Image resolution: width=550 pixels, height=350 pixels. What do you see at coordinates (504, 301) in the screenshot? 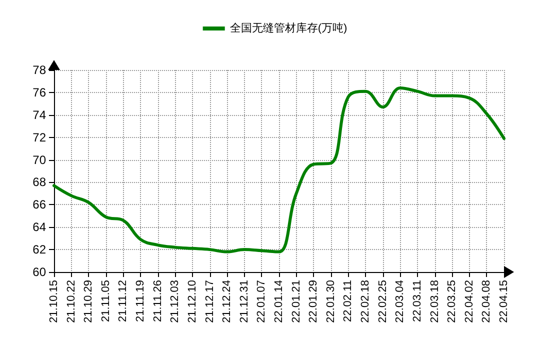
I see `x-tick-label: 22.04.15` at bounding box center [504, 301].